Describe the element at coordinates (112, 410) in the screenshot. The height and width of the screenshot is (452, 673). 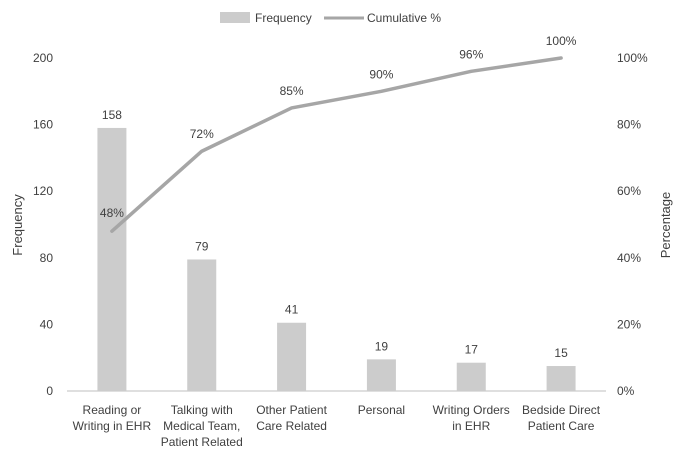
I see `category-label: Reading or` at that location.